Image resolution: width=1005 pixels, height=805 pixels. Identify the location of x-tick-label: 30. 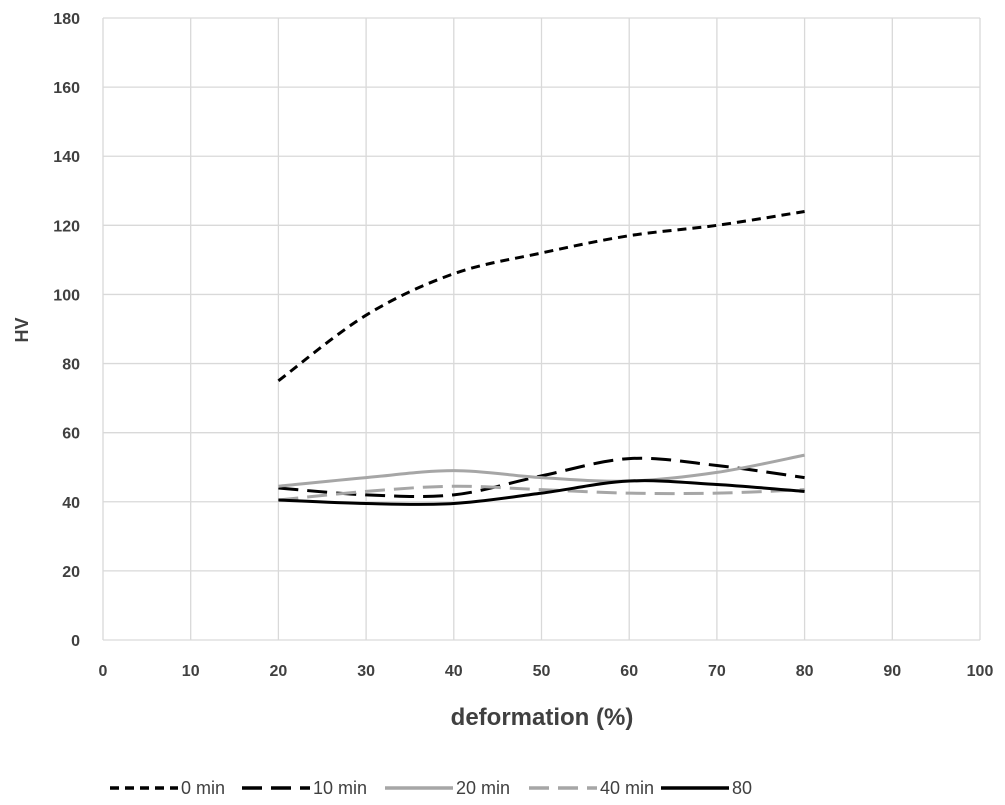
(366, 671).